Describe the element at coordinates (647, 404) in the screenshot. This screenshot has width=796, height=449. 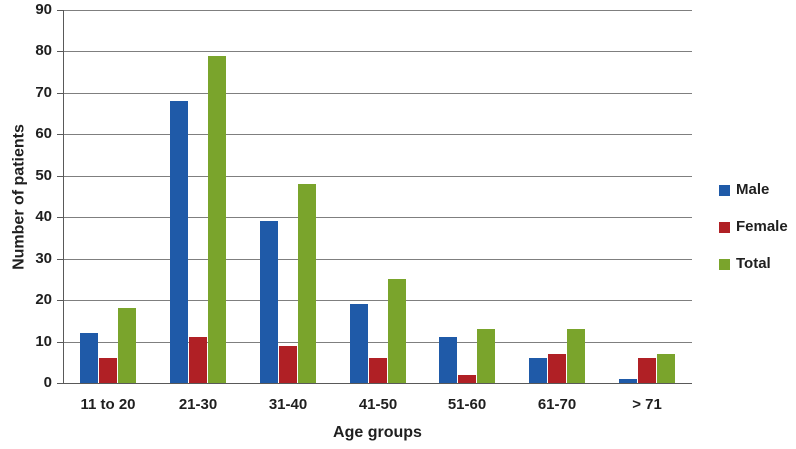
I see `x-tick-label: > 71` at that location.